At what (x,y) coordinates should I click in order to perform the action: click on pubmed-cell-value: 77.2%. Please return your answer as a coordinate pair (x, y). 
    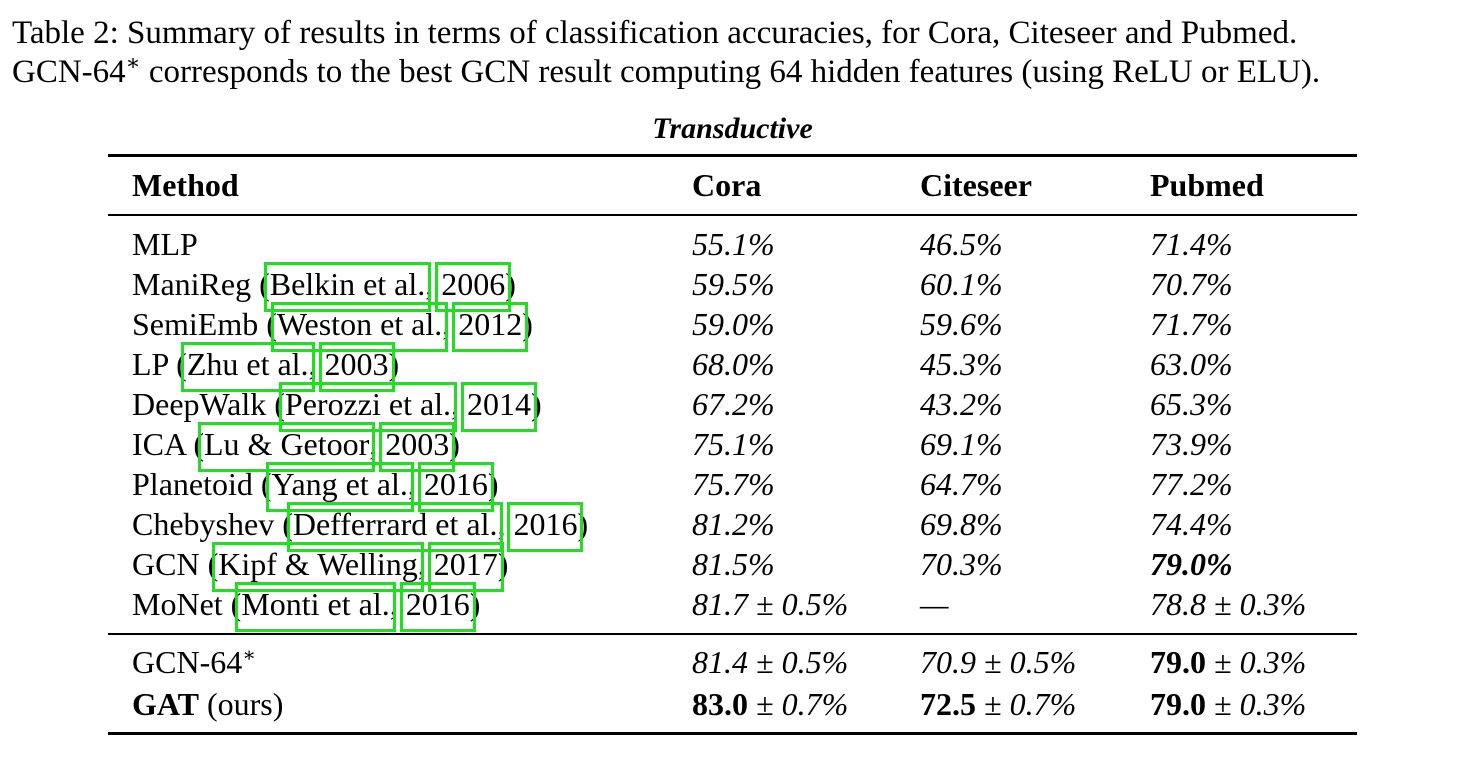
    Looking at the image, I should click on (1191, 484).